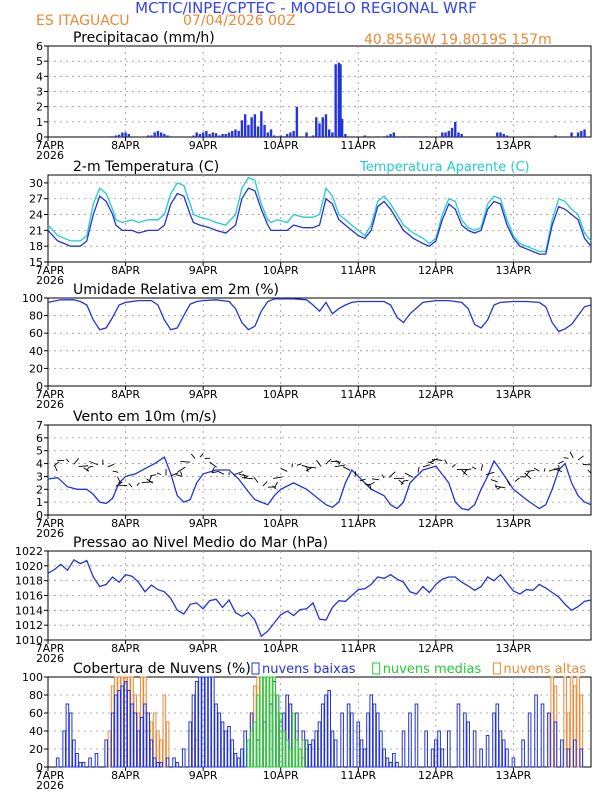 Image resolution: width=612 pixels, height=796 pixels. I want to click on legend-label: nuvens altas, so click(544, 669).